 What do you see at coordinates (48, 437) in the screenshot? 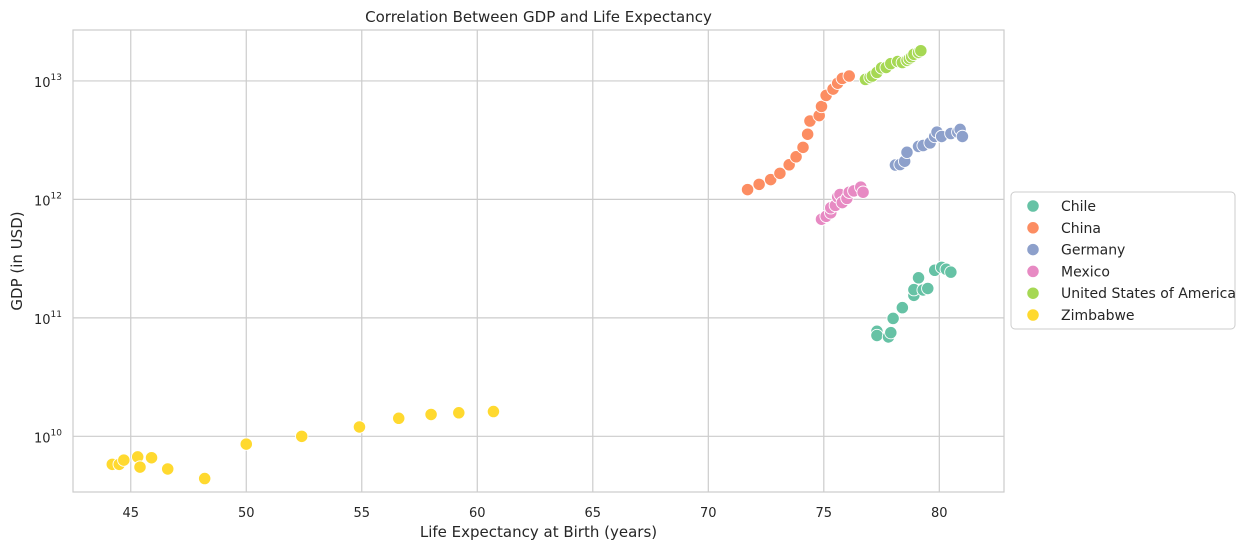
I see `y-tick-label: 1010` at bounding box center [48, 437].